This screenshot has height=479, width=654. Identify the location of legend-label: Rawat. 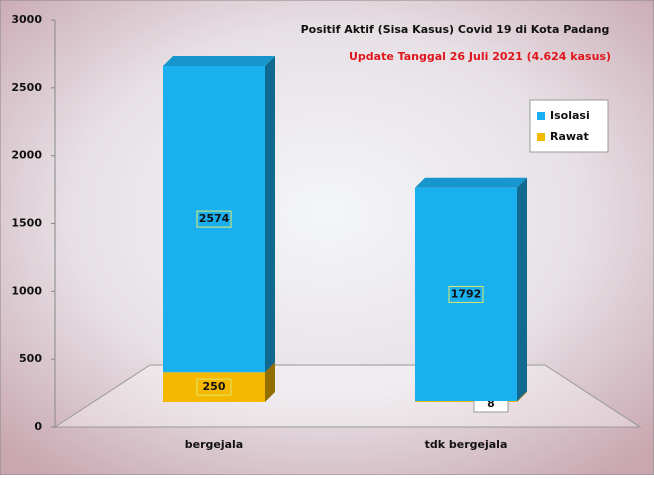
(569, 136).